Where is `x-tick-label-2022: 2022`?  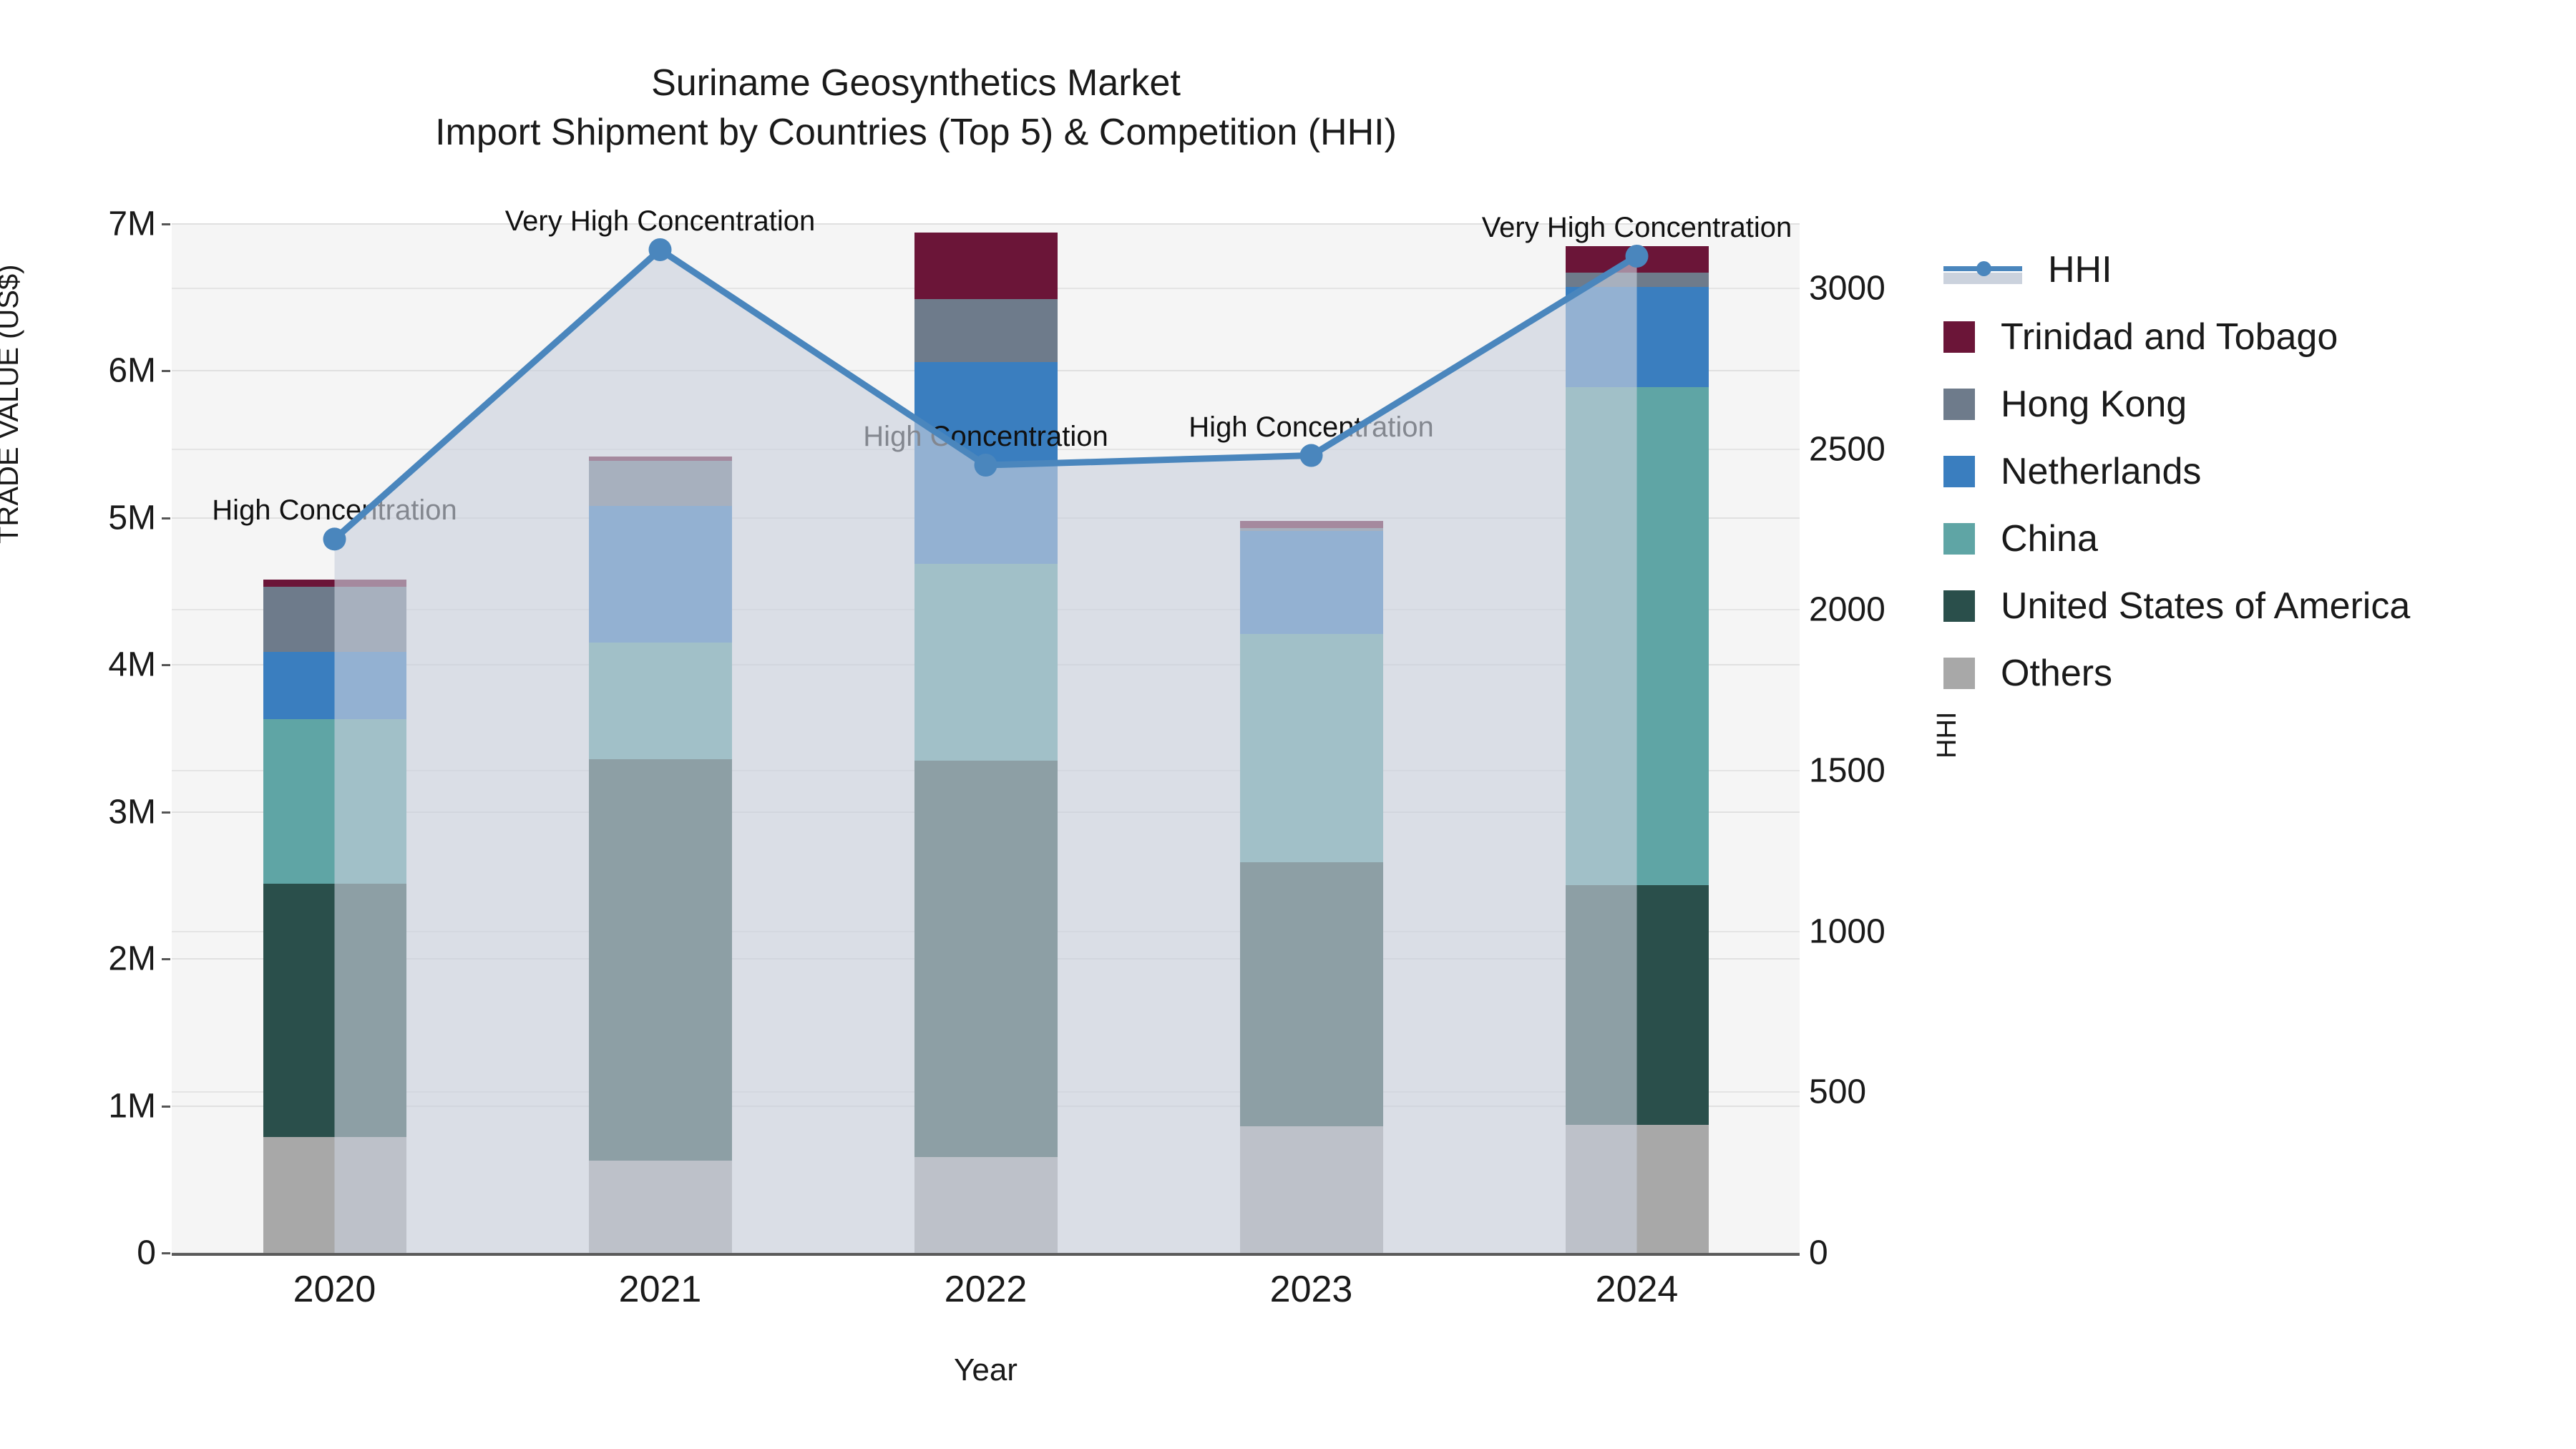 x-tick-label-2022: 2022 is located at coordinates (986, 1289).